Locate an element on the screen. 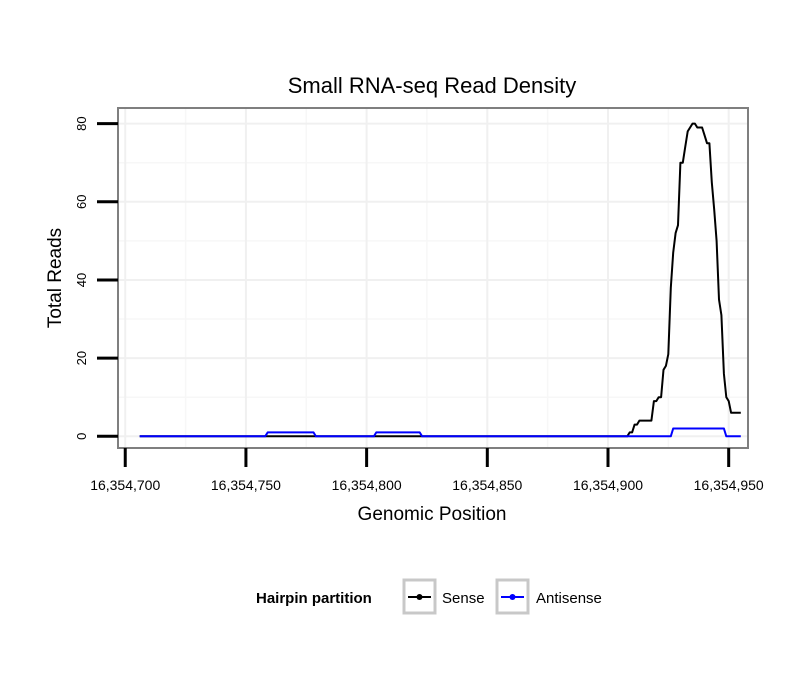 The height and width of the screenshot is (690, 810). legend-title: Hairpin partition is located at coordinates (314, 598).